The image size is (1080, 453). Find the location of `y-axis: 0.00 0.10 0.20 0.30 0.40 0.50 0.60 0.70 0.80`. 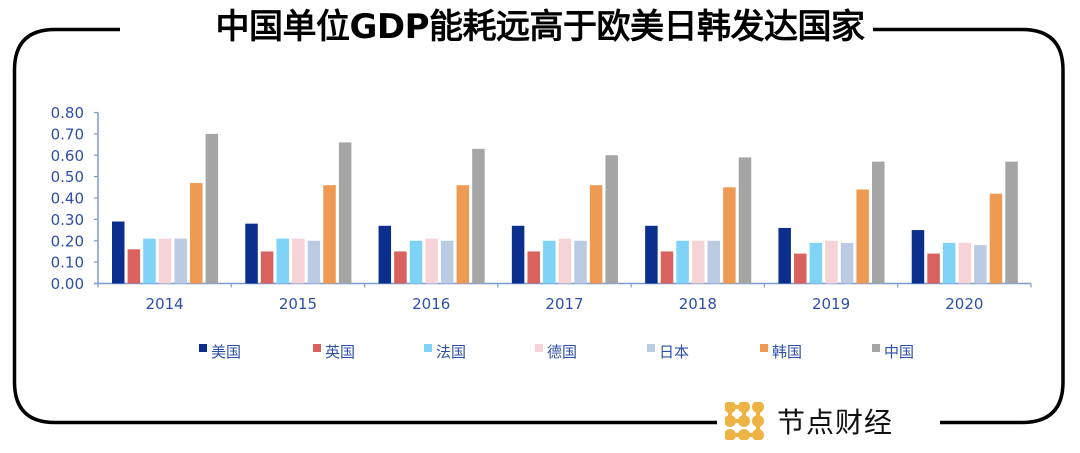

y-axis: 0.00 0.10 0.20 0.30 0.40 0.50 0.60 0.70 0.80 is located at coordinates (75, 198).